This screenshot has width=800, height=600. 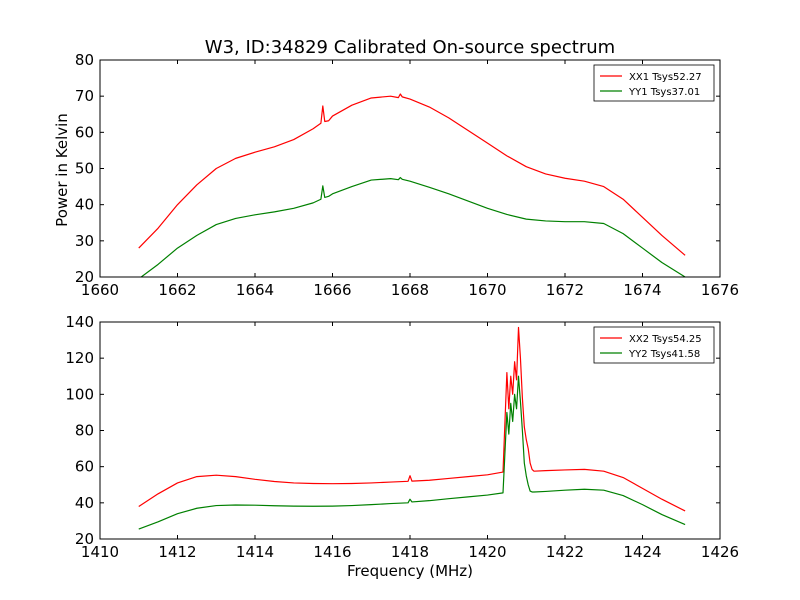 What do you see at coordinates (720, 290) in the screenshot?
I see `x-tick-label: 1676` at bounding box center [720, 290].